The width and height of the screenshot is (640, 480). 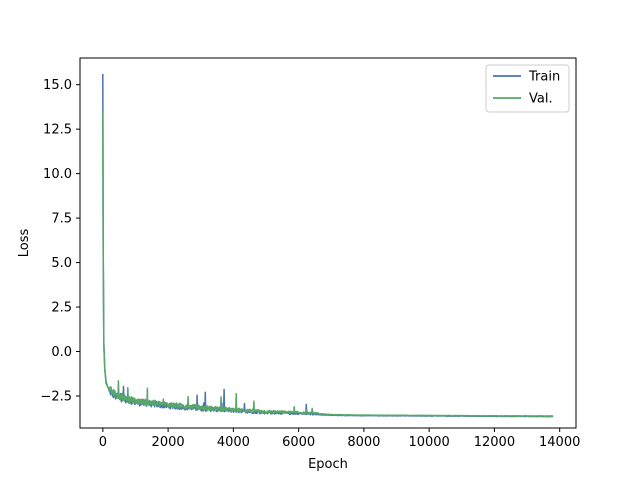 I want to click on legend: Train Val., so click(x=527, y=88).